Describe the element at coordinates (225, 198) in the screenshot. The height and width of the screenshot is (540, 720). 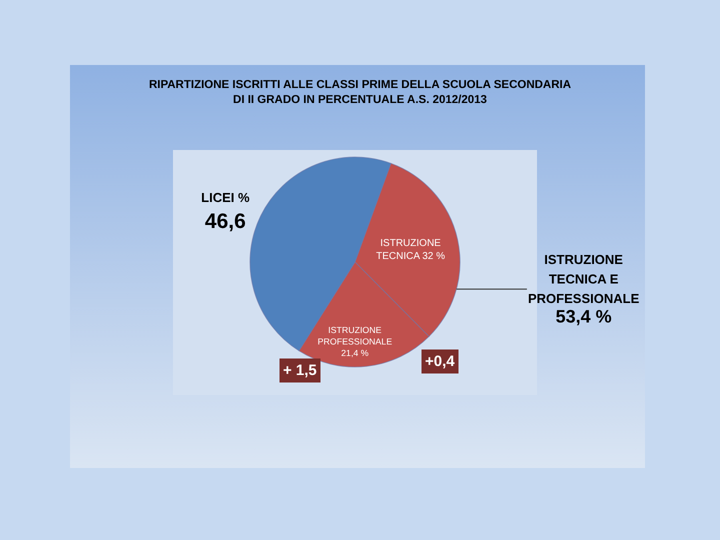
I see `slice-label: LICEI %` at that location.